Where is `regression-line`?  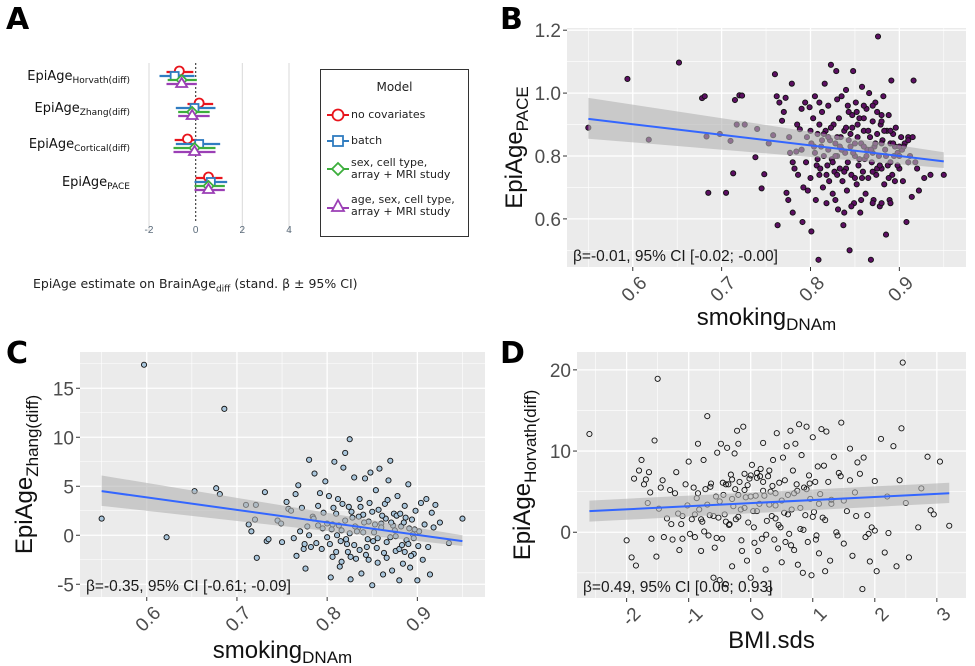 regression-line is located at coordinates (766, 140).